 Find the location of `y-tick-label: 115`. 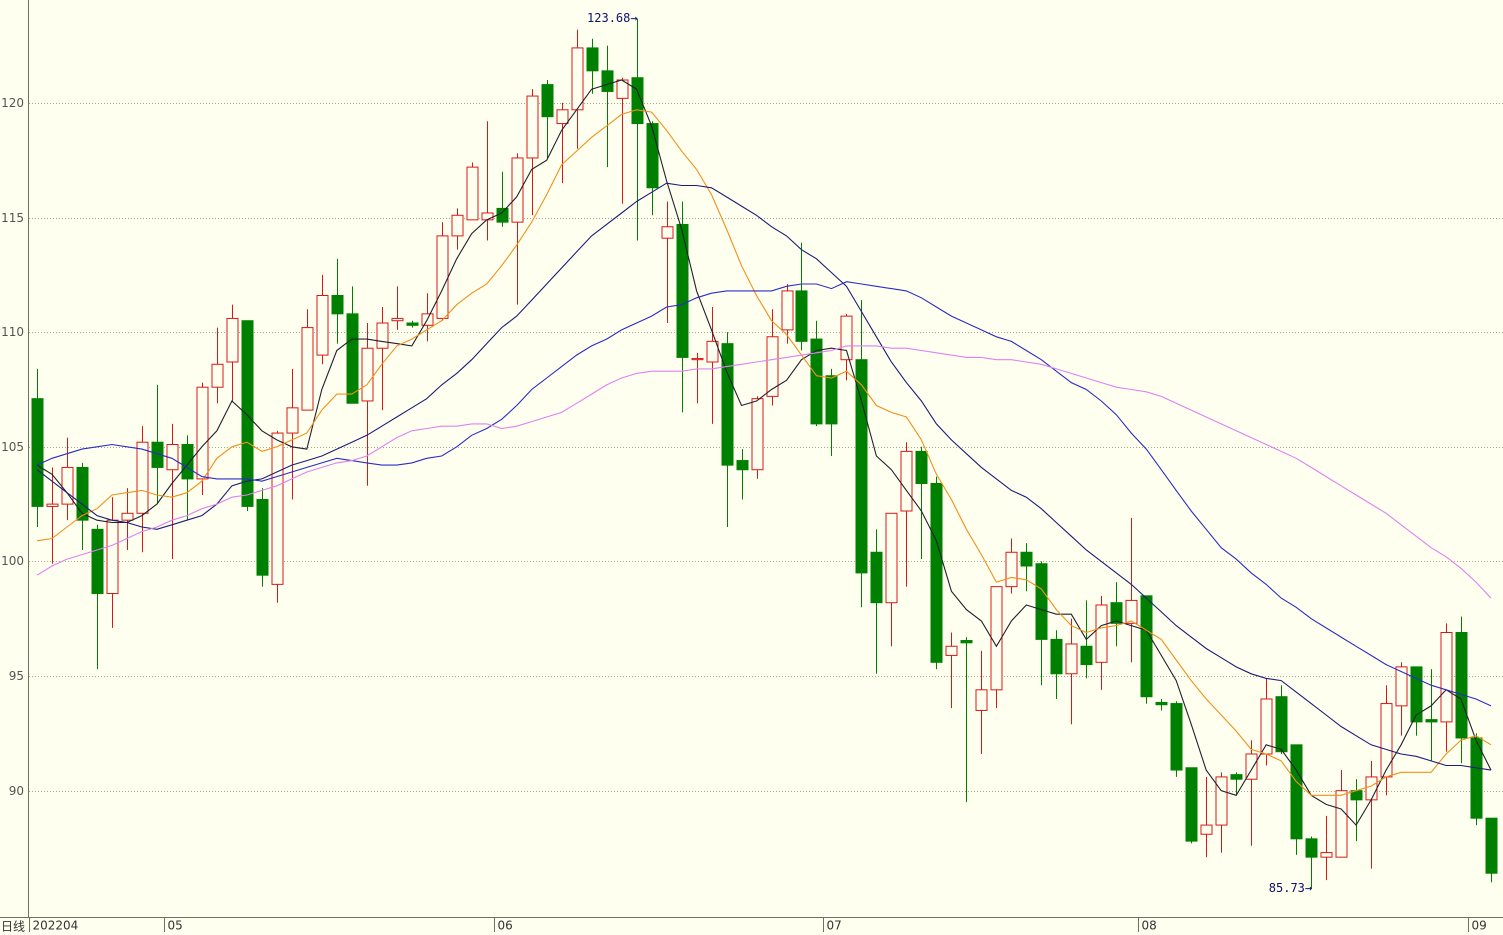

y-tick-label: 115 is located at coordinates (12, 218).